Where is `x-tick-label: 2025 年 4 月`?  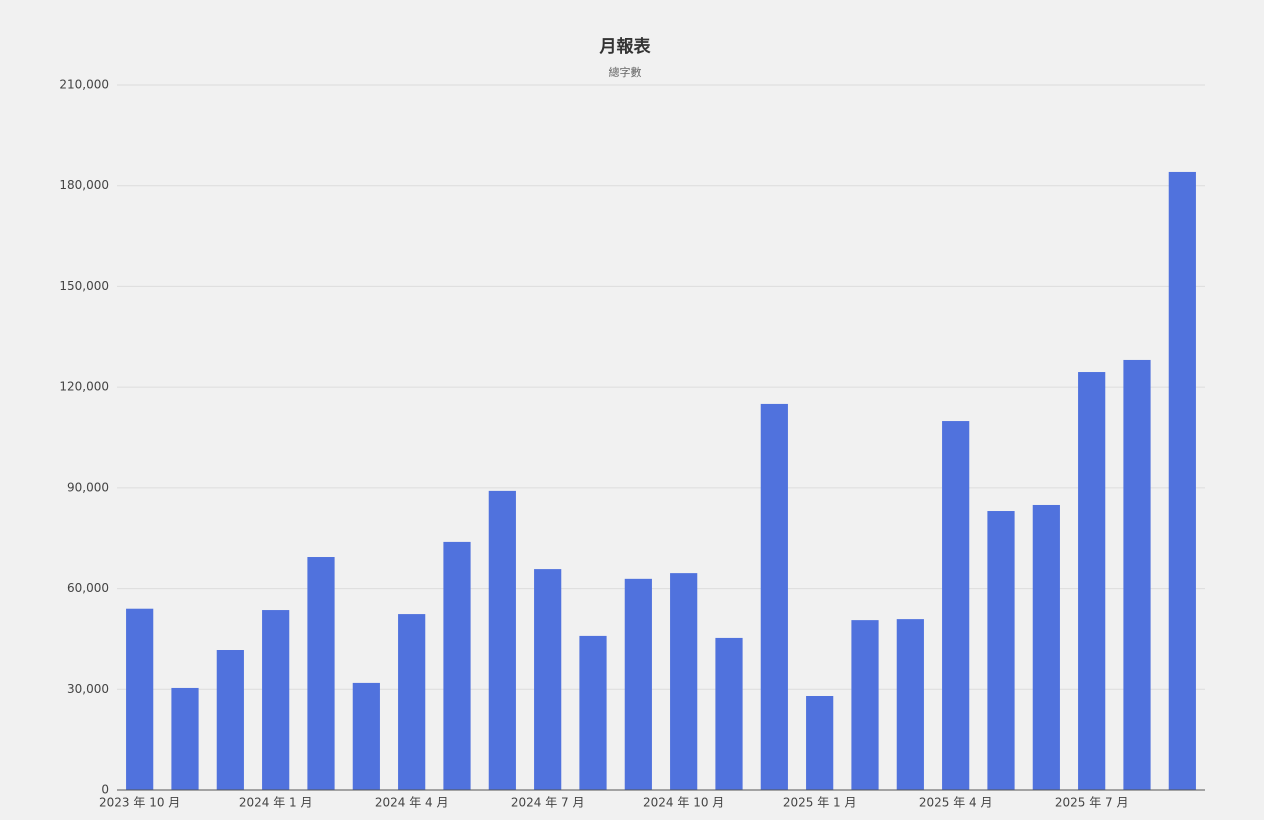
x-tick-label: 2025 年 4 月 is located at coordinates (956, 803).